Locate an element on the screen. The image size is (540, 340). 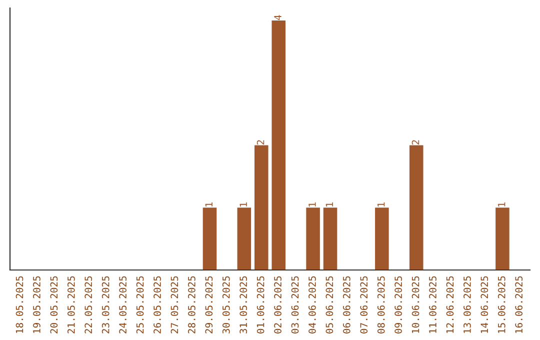
x-tick-label: 21.05.2025 is located at coordinates (71, 305).